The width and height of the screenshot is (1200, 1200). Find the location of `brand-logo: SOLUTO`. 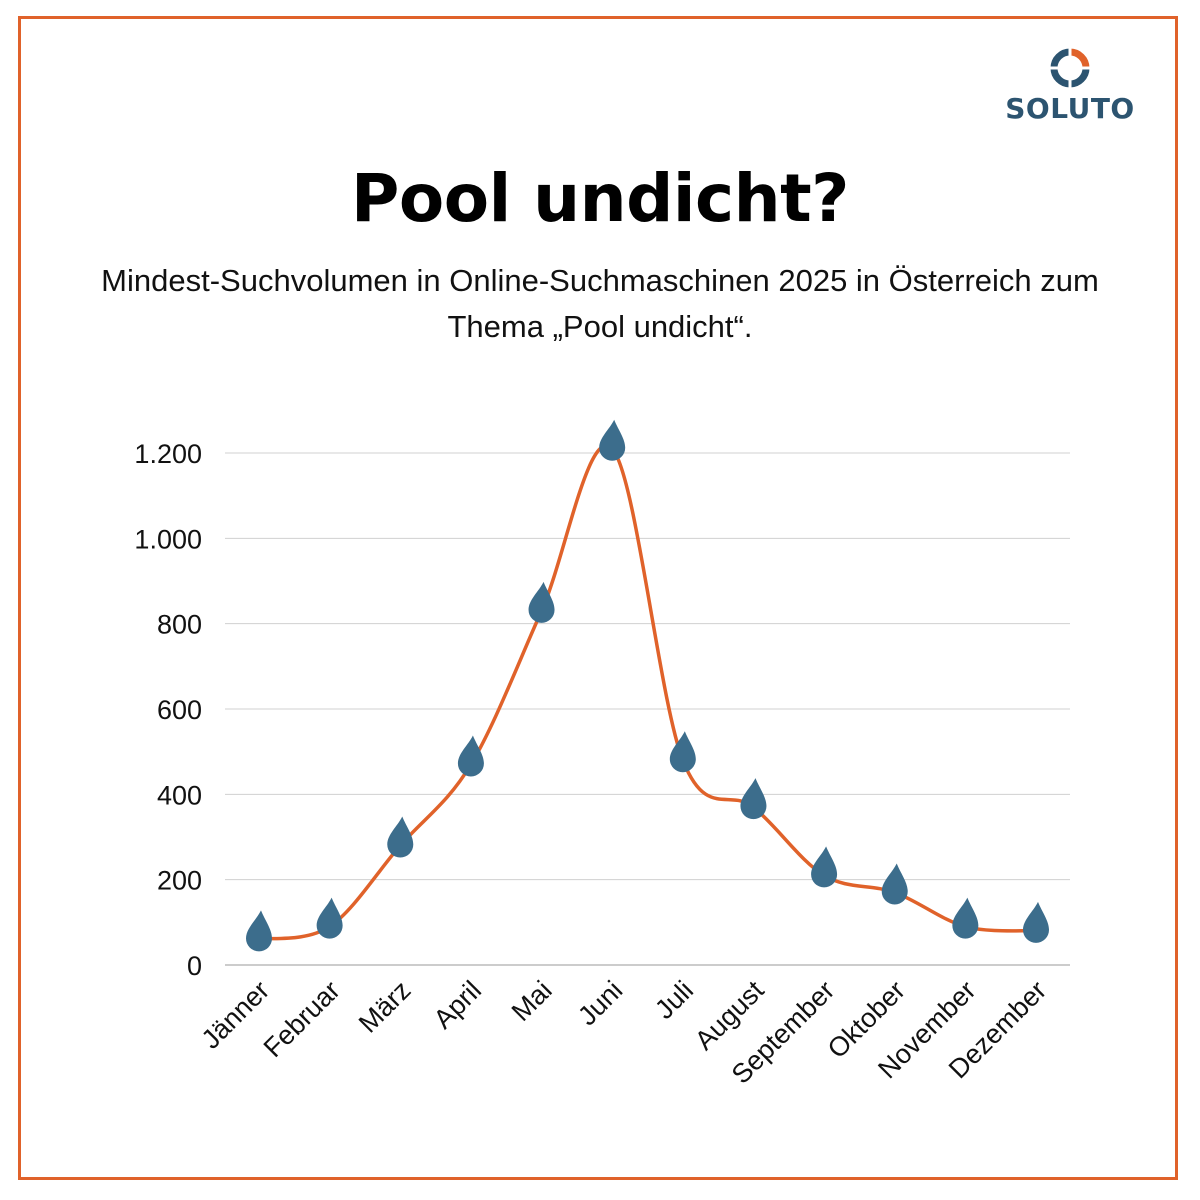

brand-logo: SOLUTO is located at coordinates (1070, 88).